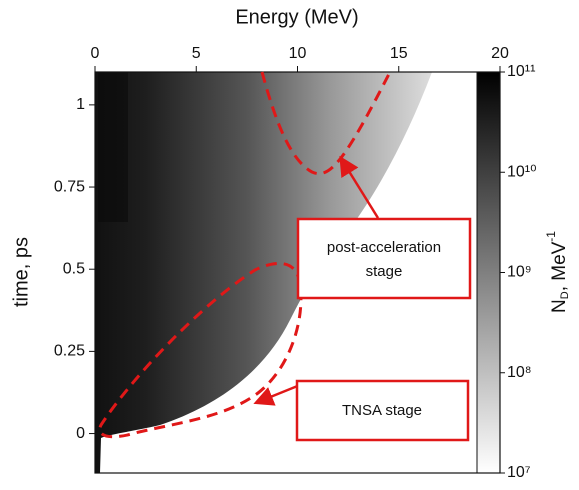  What do you see at coordinates (69, 351) in the screenshot?
I see `y-tick-label: 0.25` at bounding box center [69, 351].